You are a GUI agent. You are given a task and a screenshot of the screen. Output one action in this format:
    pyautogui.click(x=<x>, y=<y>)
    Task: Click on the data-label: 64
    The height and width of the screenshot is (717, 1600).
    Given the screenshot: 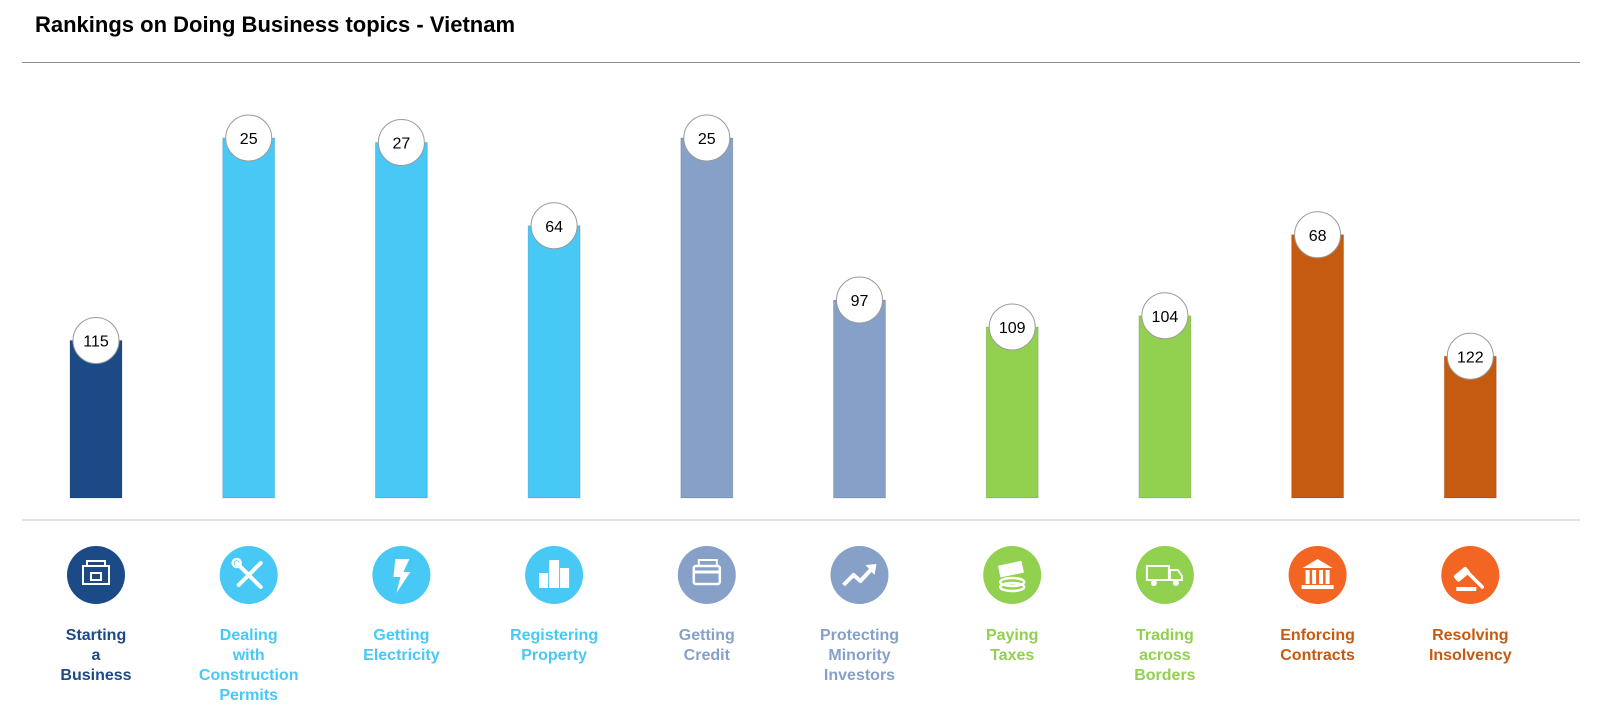 What is the action you would take?
    pyautogui.click(x=554, y=227)
    